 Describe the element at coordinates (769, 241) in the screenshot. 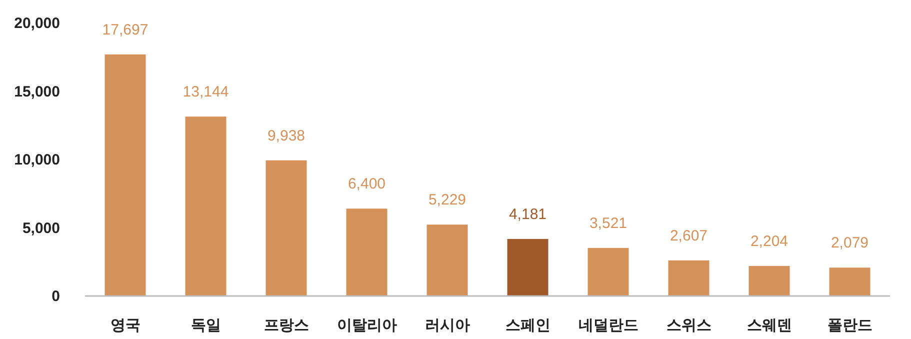

I see `data-label: 2,204` at that location.